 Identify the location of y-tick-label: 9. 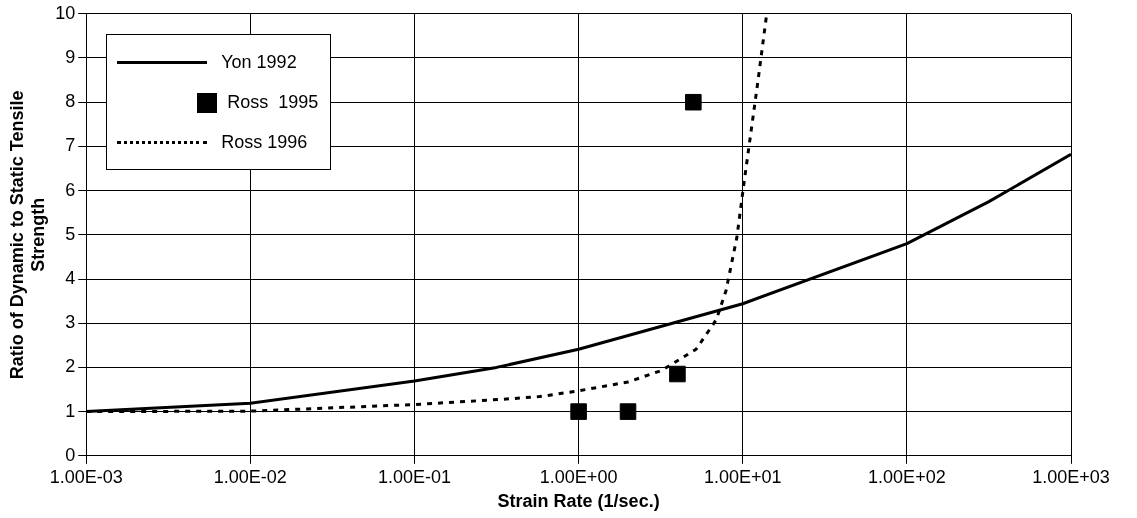
(70, 56).